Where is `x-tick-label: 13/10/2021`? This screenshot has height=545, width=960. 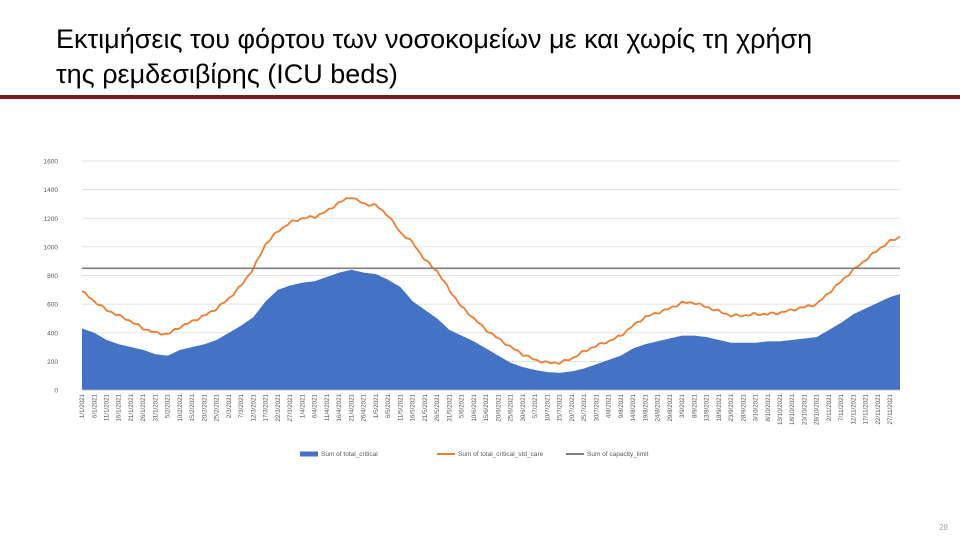
x-tick-label: 13/10/2021 is located at coordinates (780, 409).